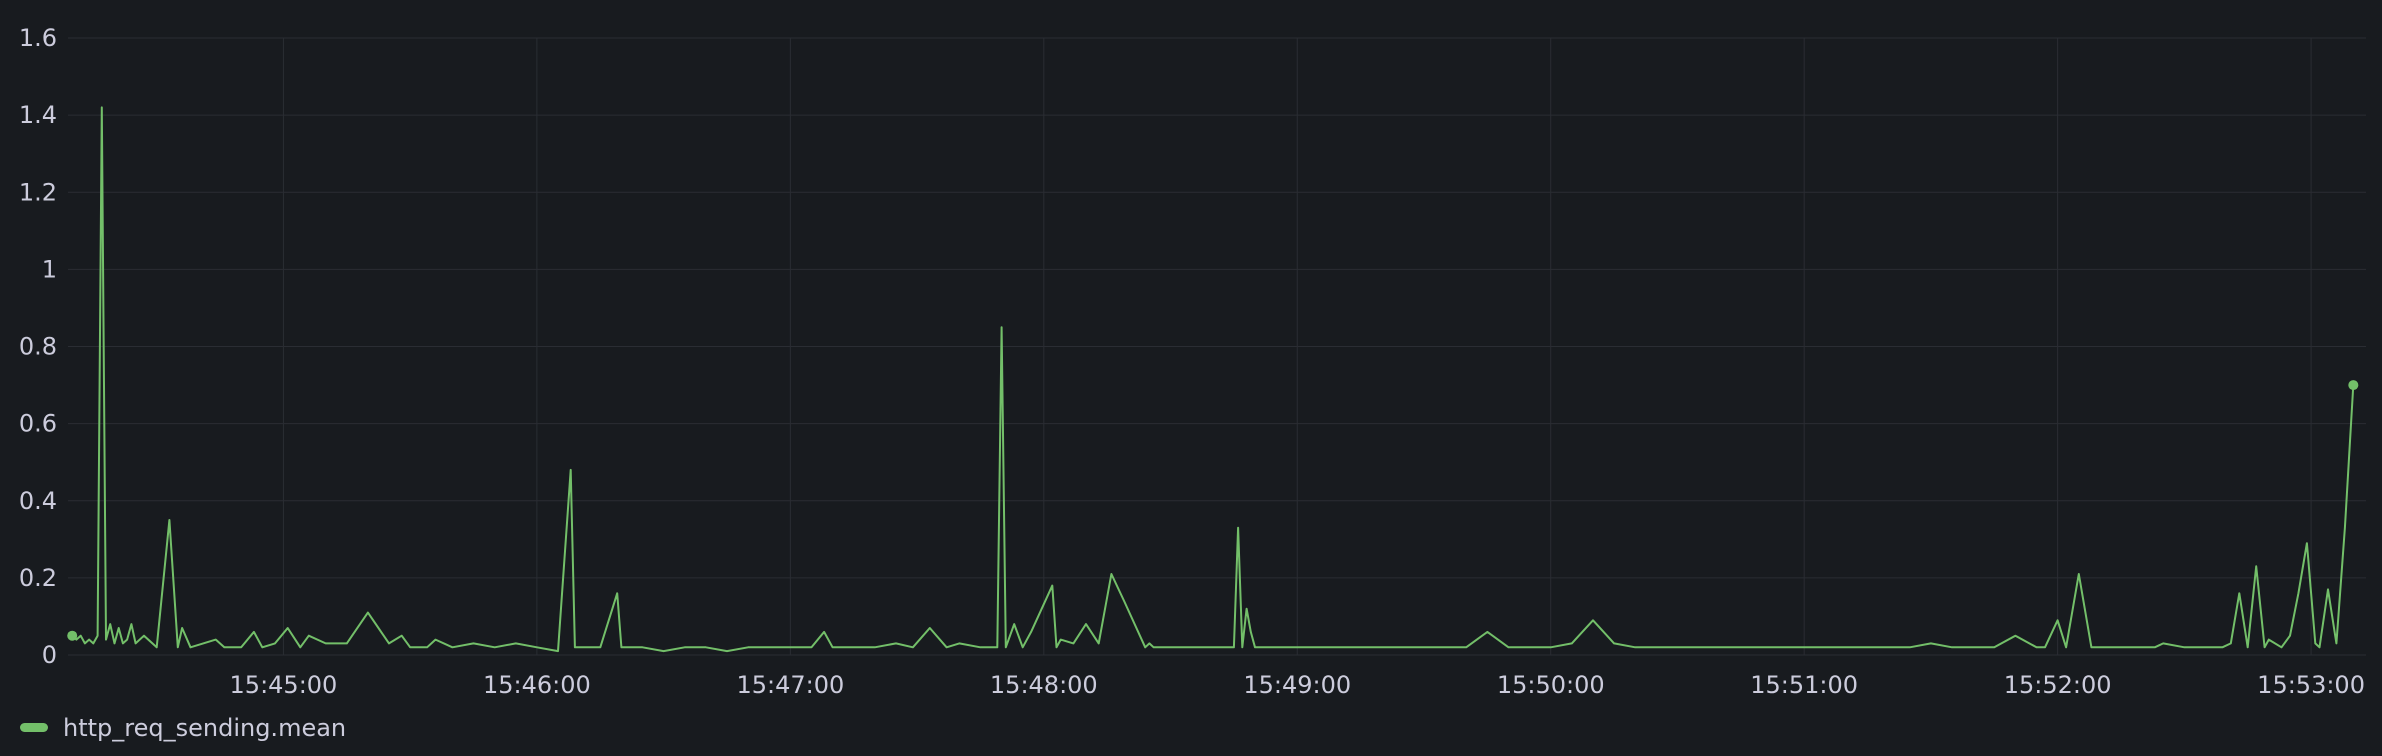  I want to click on x-tick-label: 15:49:00, so click(1297, 685).